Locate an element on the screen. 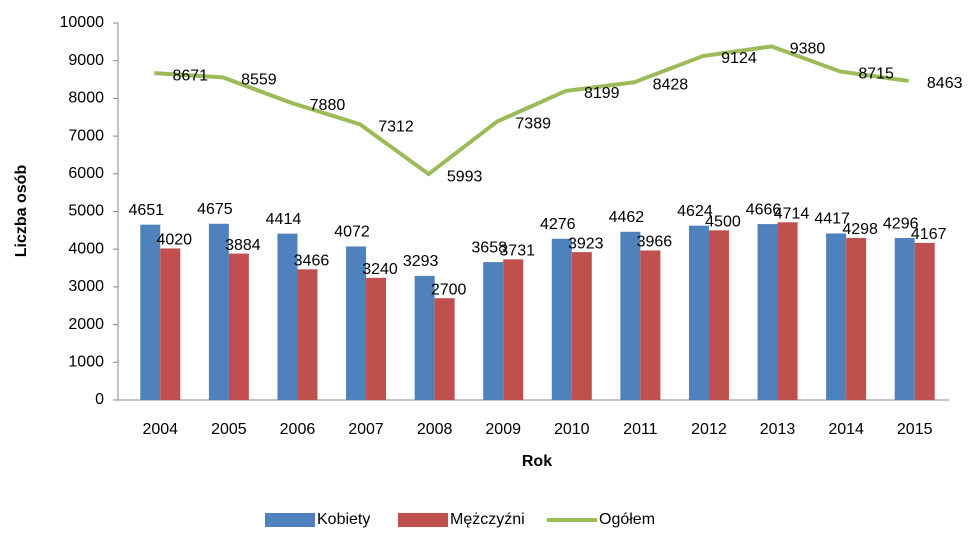  y-tick-label: 9000 is located at coordinates (86, 60).